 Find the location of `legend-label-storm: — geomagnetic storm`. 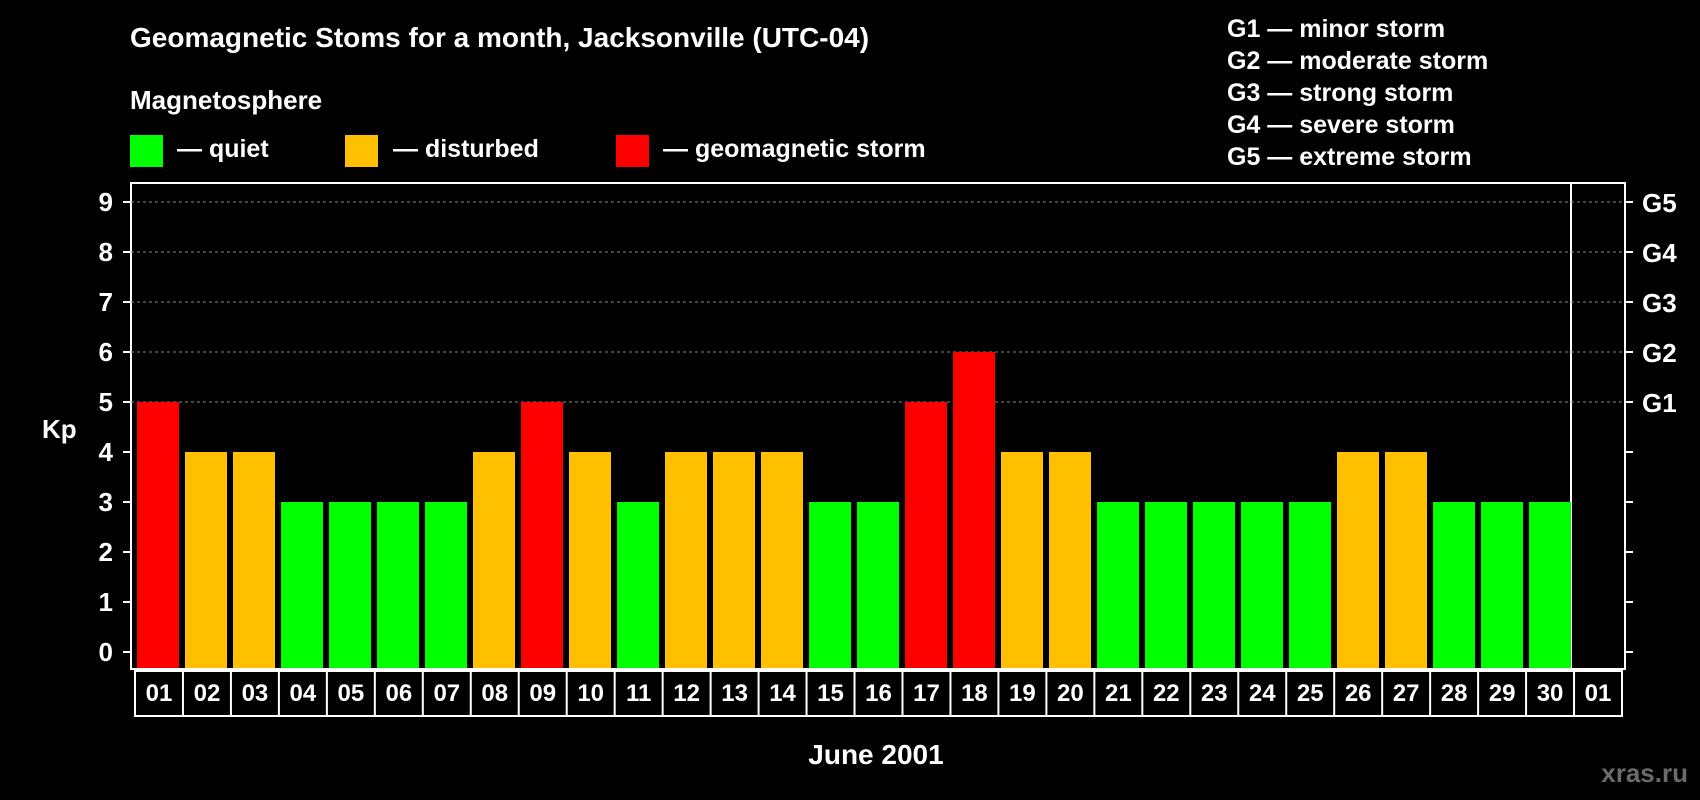

legend-label-storm: — geomagnetic storm is located at coordinates (794, 149).